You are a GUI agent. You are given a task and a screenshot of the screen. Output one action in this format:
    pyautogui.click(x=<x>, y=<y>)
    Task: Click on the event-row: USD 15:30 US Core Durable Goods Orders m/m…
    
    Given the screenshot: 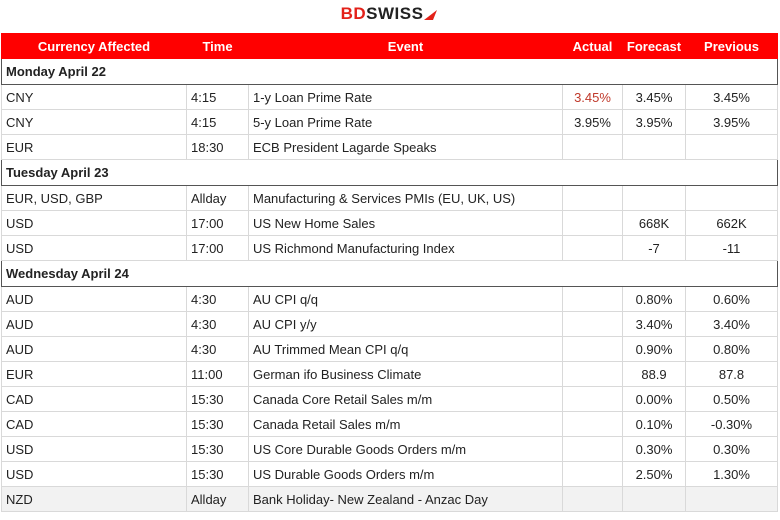 What is the action you would take?
    pyautogui.click(x=389, y=449)
    